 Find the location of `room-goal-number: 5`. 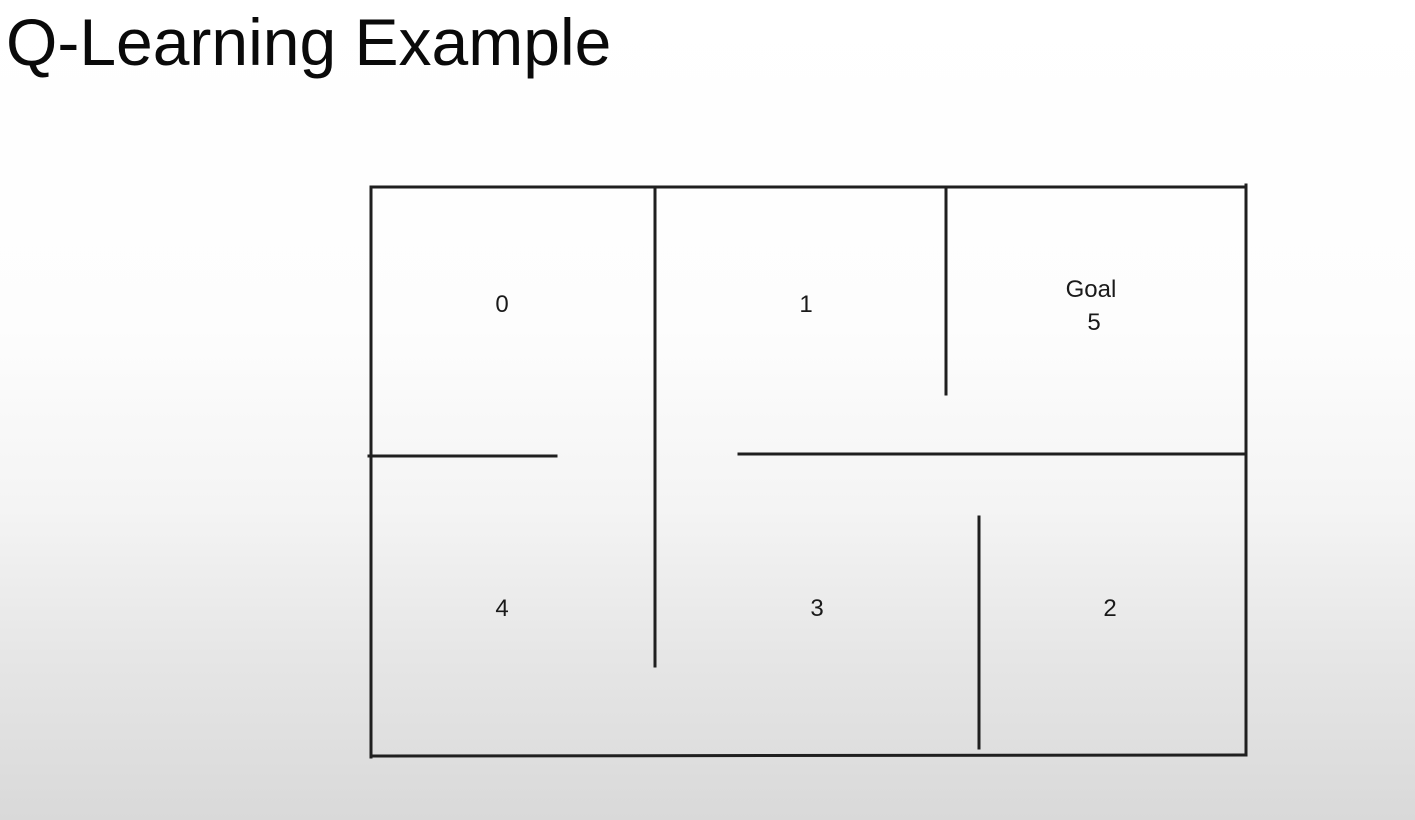

room-goal-number: 5 is located at coordinates (1093, 322).